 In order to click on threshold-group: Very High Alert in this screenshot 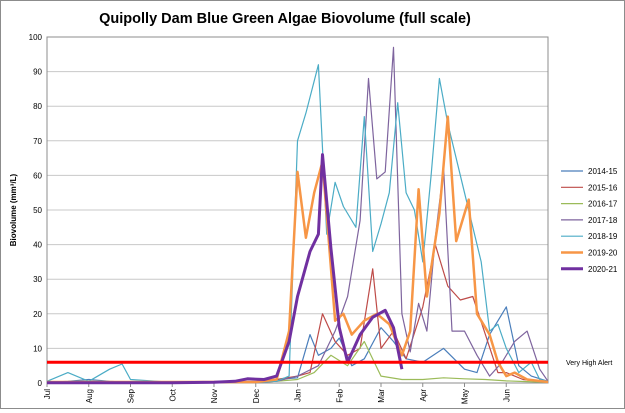, I will do `click(329, 363)`.